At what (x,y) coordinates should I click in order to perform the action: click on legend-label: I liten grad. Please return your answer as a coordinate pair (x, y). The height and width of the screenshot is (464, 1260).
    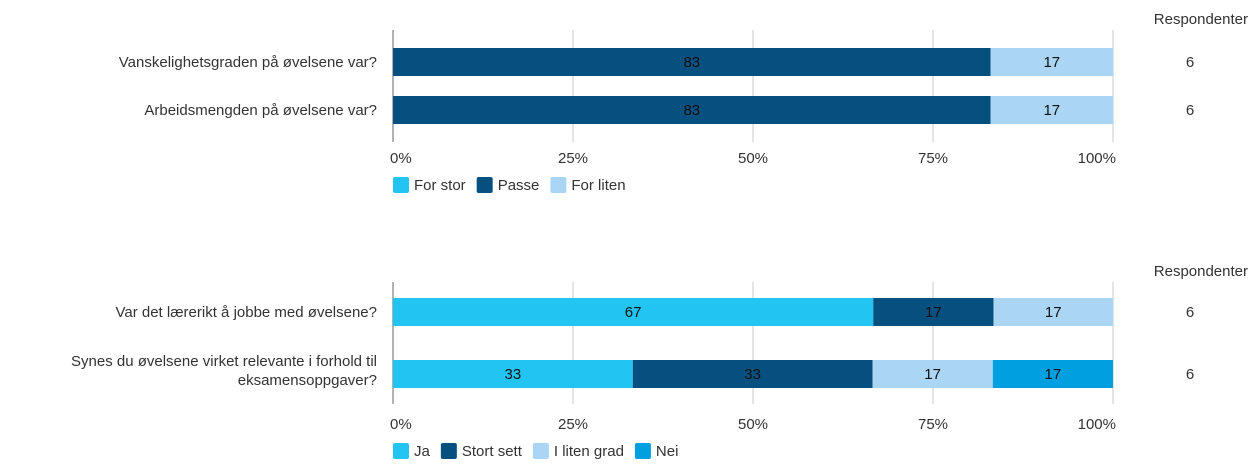
    Looking at the image, I should click on (589, 451).